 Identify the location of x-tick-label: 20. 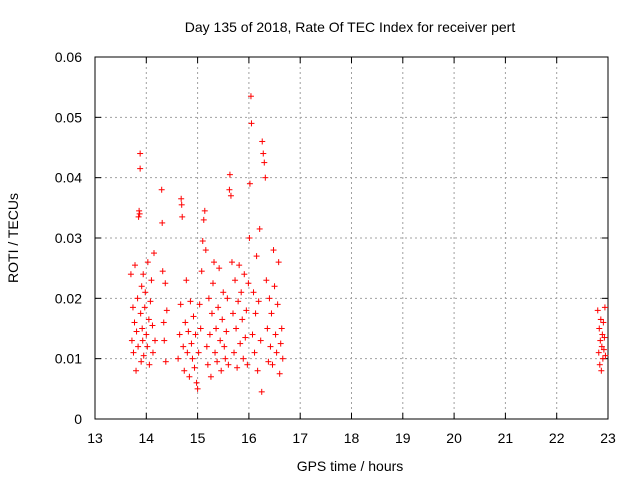
(454, 438).